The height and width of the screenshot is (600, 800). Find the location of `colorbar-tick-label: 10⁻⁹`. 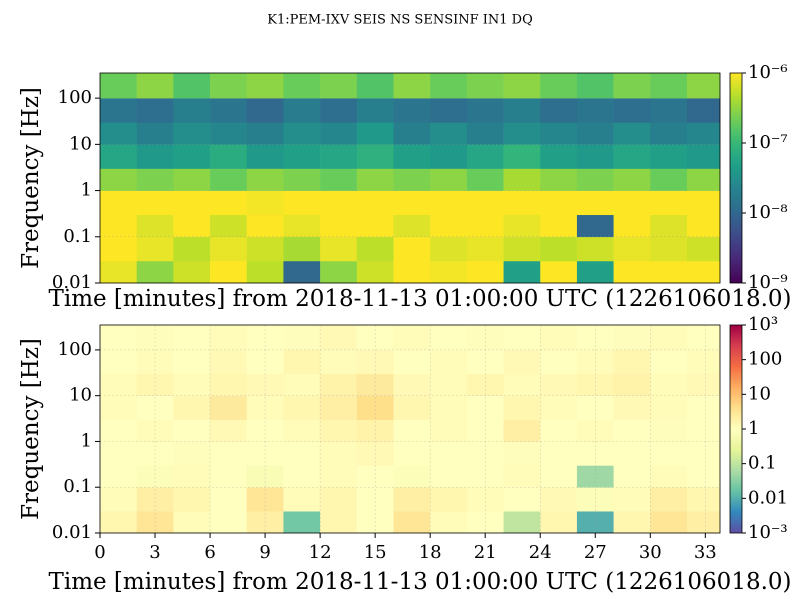

colorbar-tick-label: 10⁻⁹ is located at coordinates (768, 282).